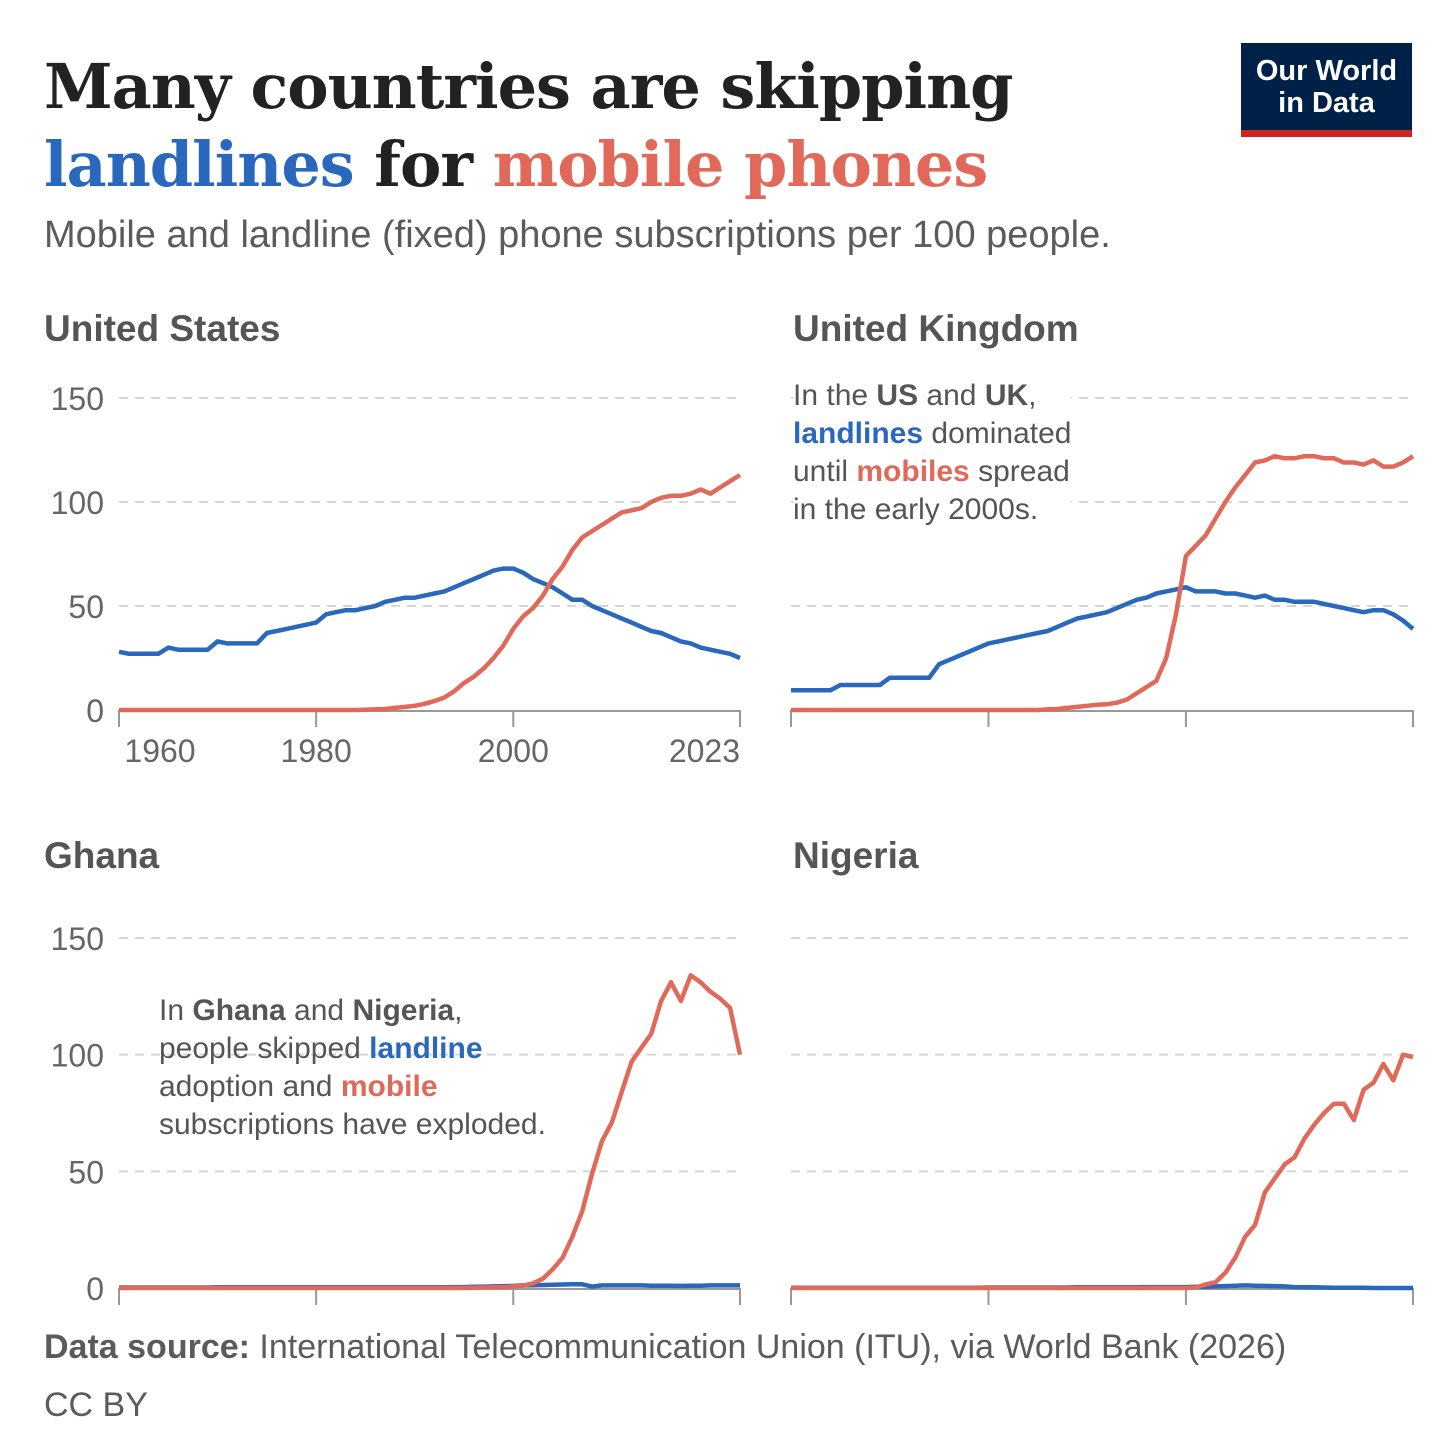 Image resolution: width=1456 pixels, height=1456 pixels. I want to click on owid-logo: Our World in Data, so click(1326, 90).